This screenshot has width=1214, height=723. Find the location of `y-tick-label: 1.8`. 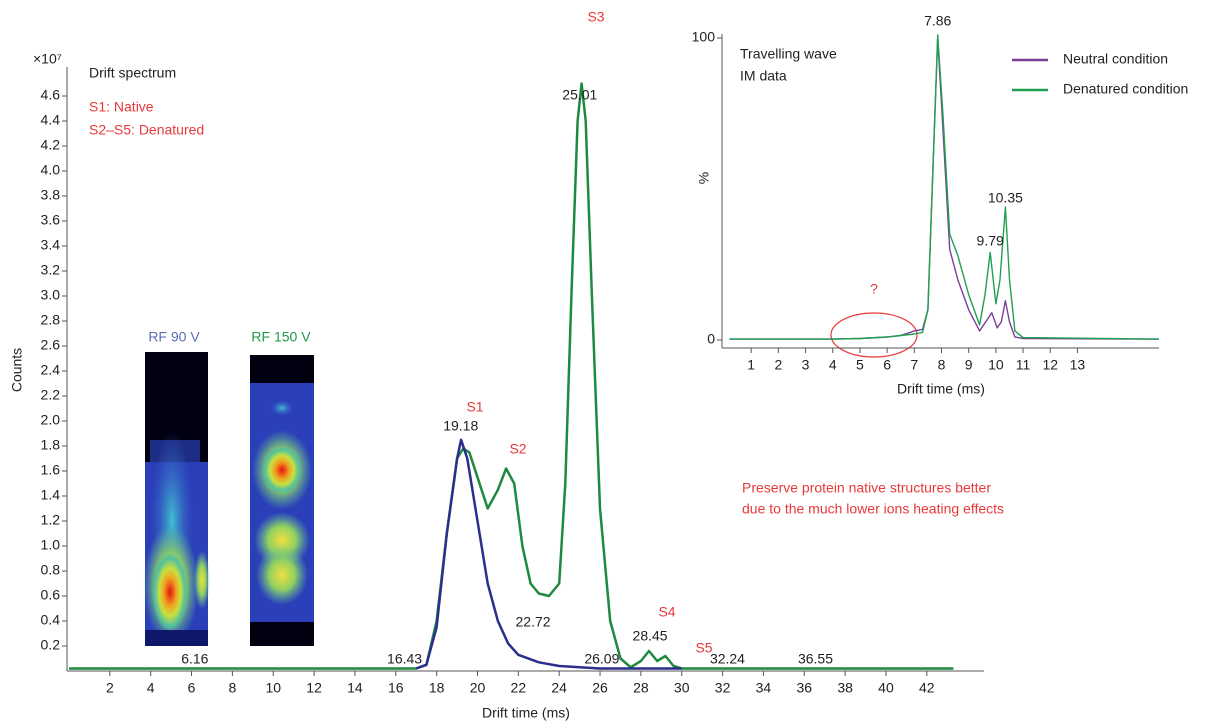

y-tick-label: 1.8 is located at coordinates (51, 445).